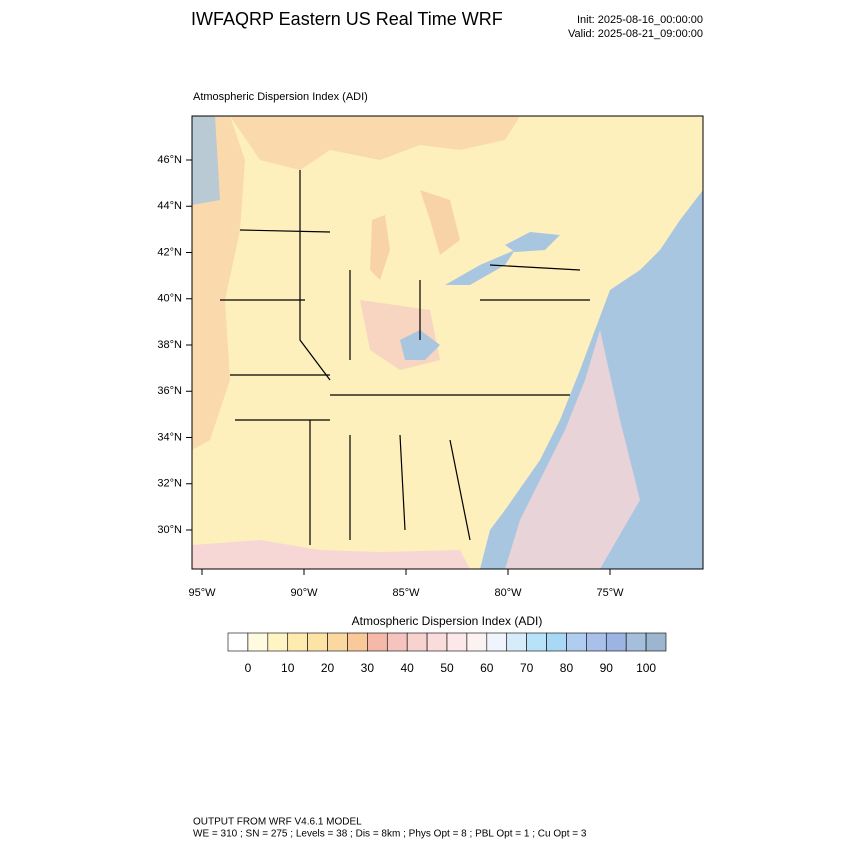 Image resolution: width=850 pixels, height=850 pixels. I want to click on ocean-shade, so click(572, 449).